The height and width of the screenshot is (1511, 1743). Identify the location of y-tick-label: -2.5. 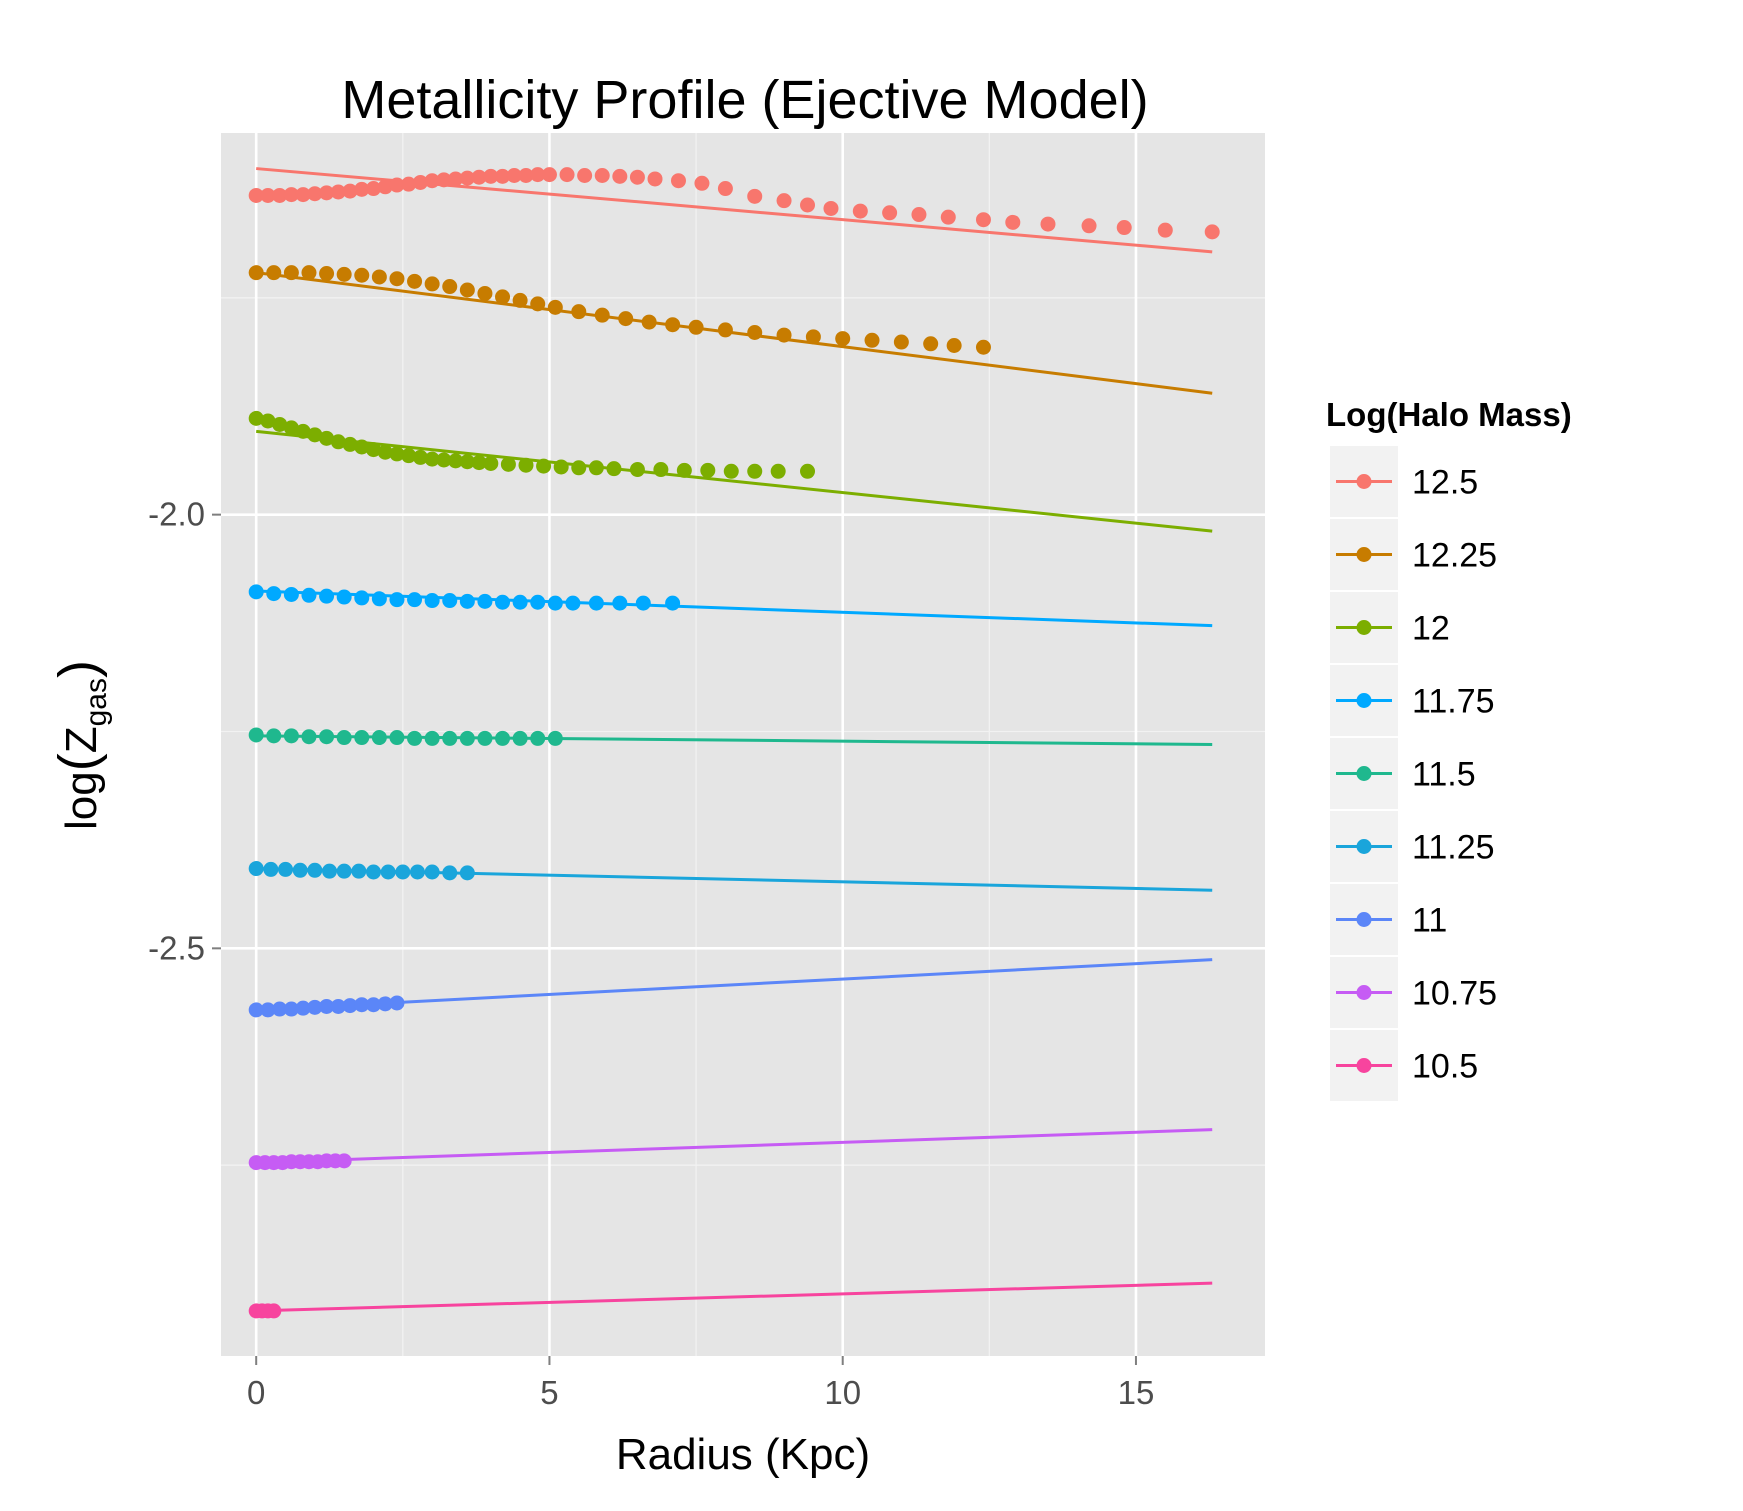
(176, 947).